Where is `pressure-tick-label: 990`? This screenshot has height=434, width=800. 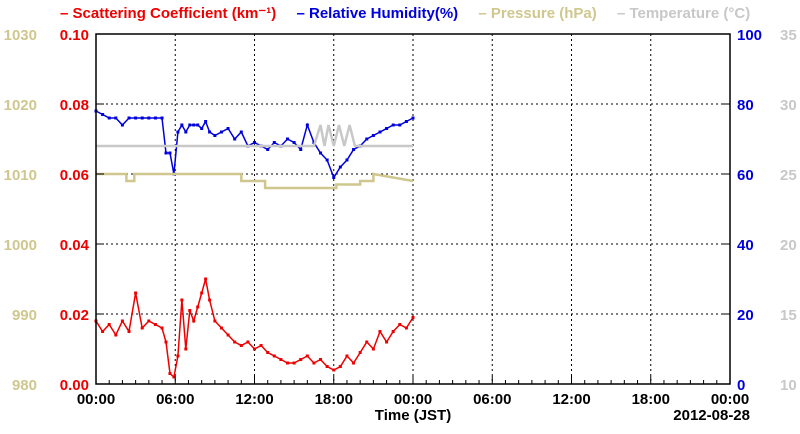 pressure-tick-label: 990 is located at coordinates (24, 315).